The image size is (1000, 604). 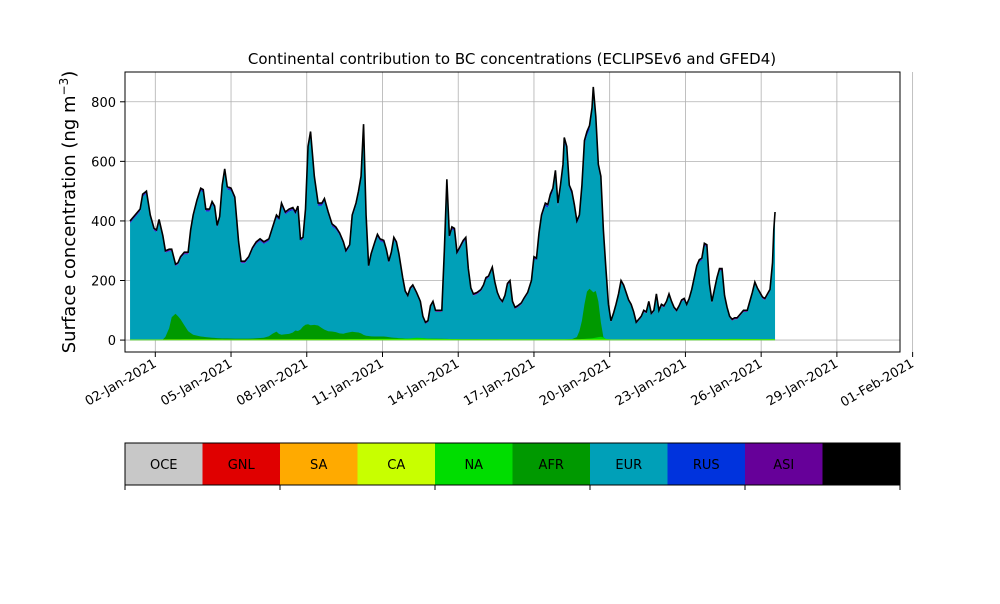 I want to click on x-tick-label: 11-Jan-2021, so click(x=348, y=382).